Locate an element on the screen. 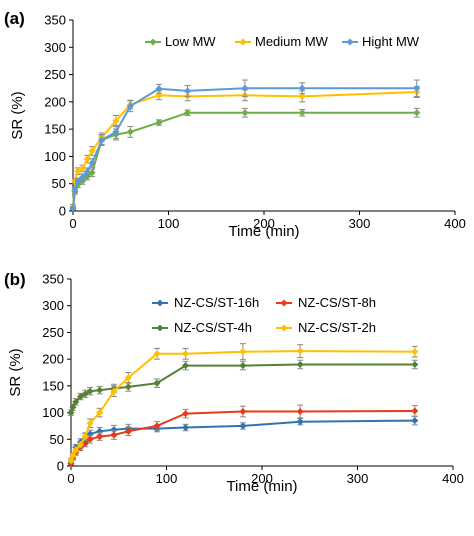 Image resolution: width=474 pixels, height=536 pixels. y-tick-label: 350 is located at coordinates (53, 279).